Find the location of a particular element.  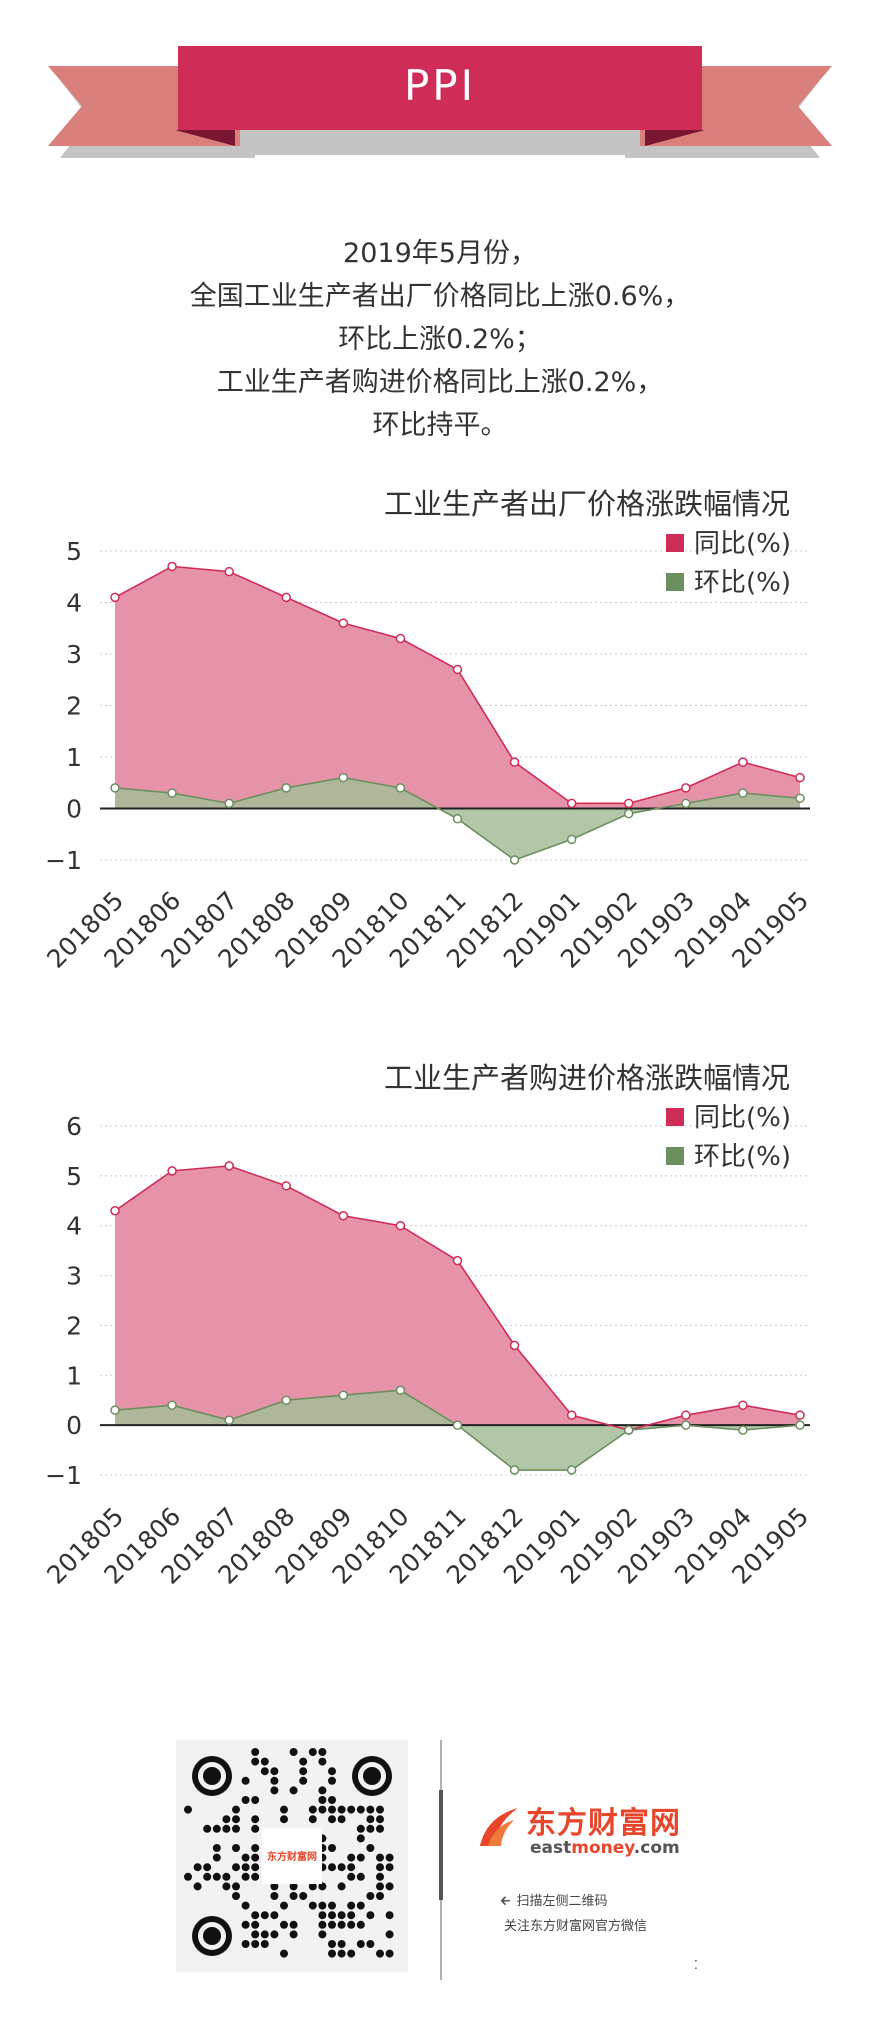

qr-code-image: 东方财富网 is located at coordinates (289, 1853).